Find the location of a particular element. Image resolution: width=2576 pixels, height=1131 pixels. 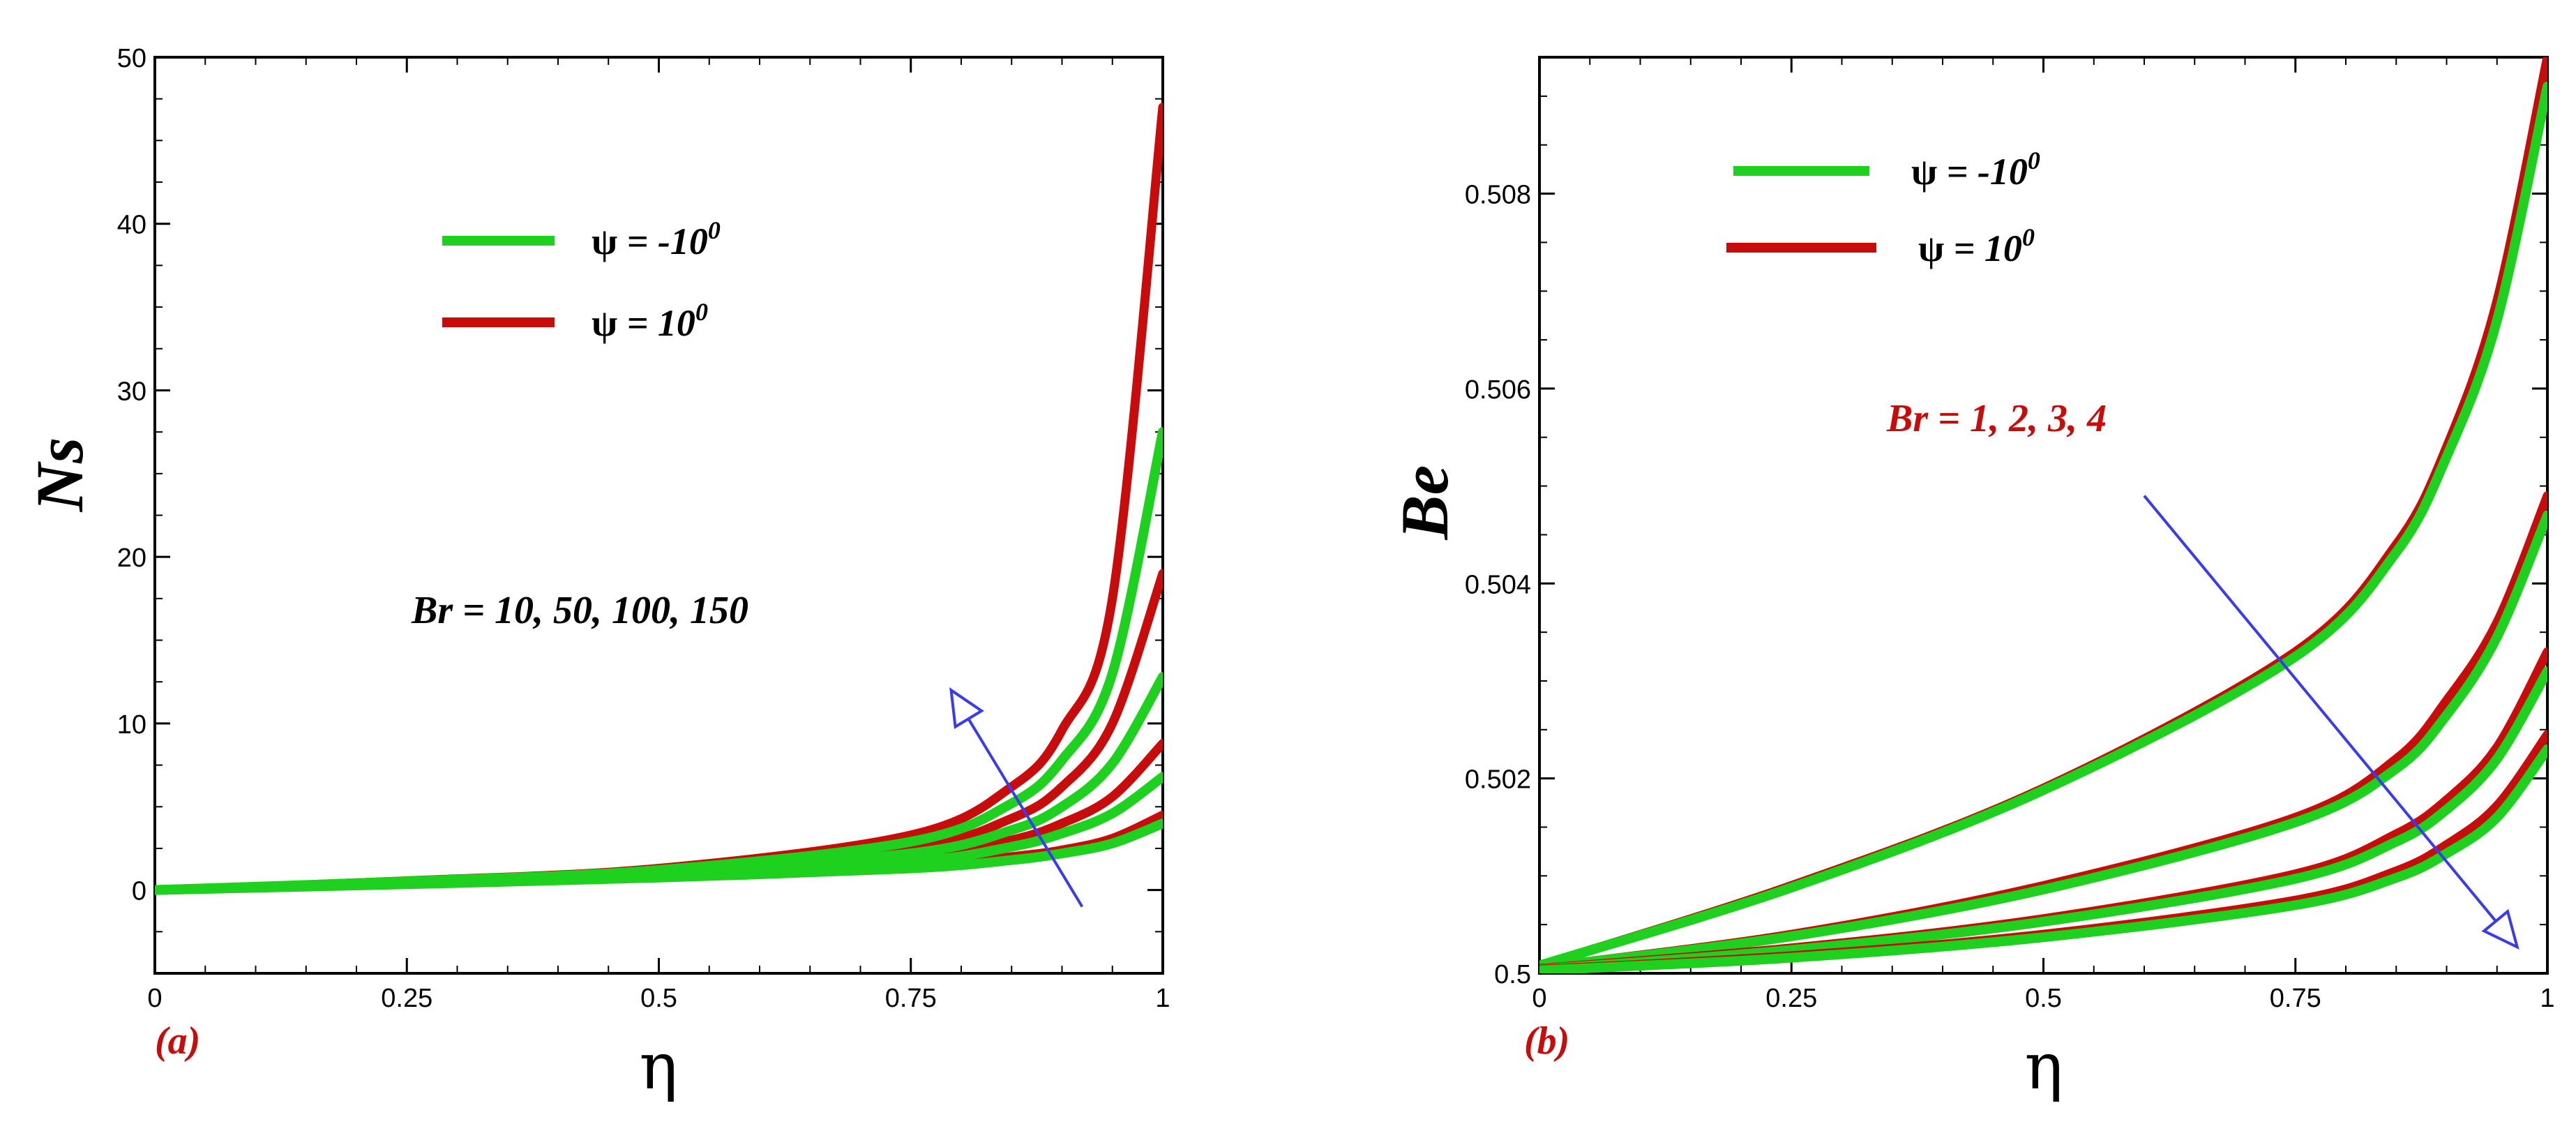

arrow-increasing-br-b is located at coordinates (2331, 723).